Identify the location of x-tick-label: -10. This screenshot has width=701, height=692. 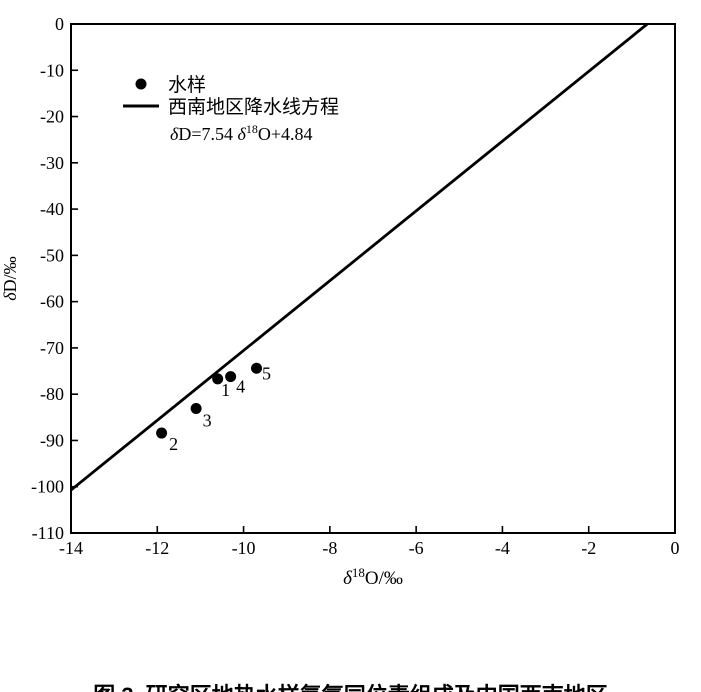
(244, 548).